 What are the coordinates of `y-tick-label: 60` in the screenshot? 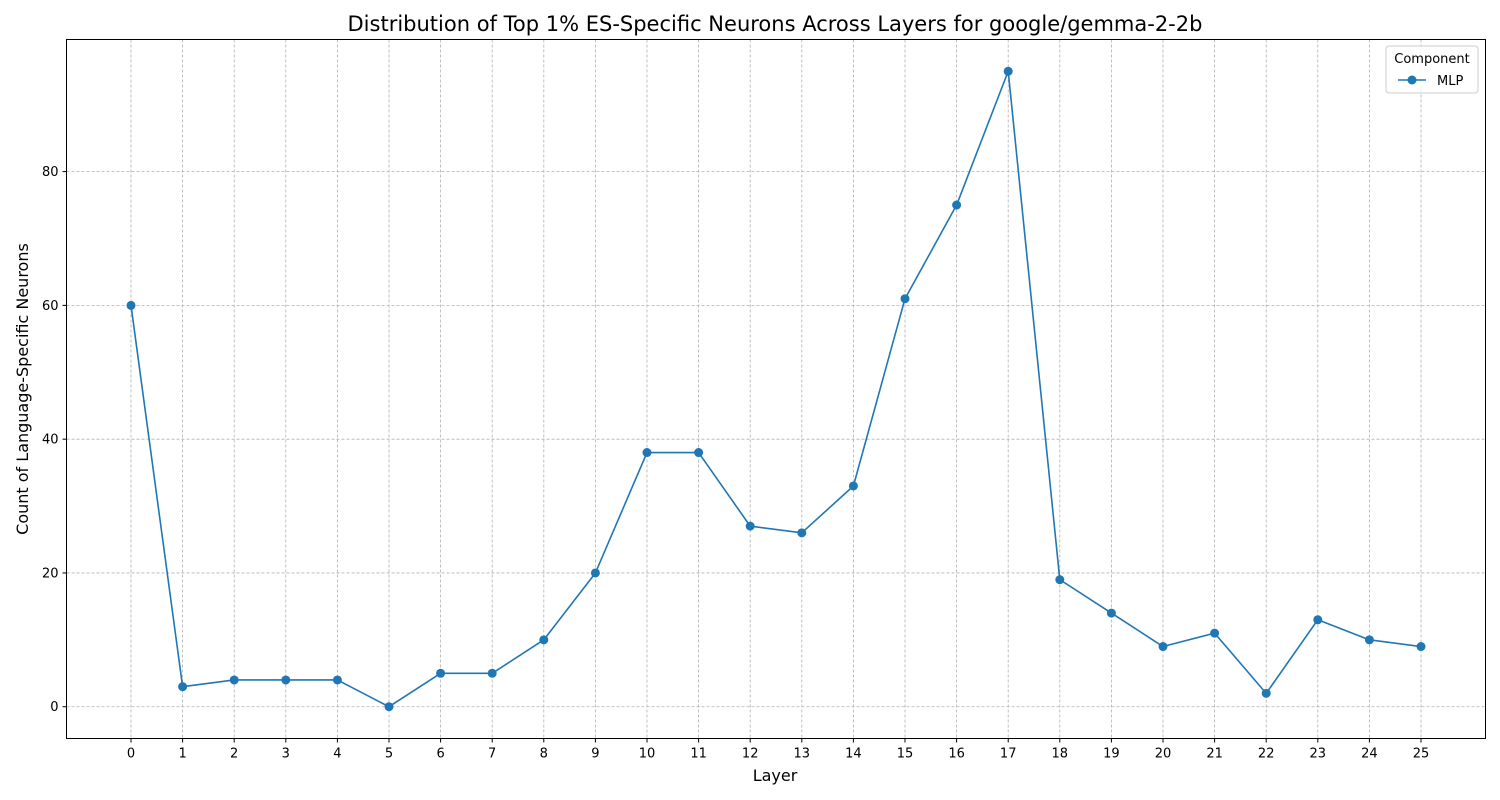 It's located at (50, 306).